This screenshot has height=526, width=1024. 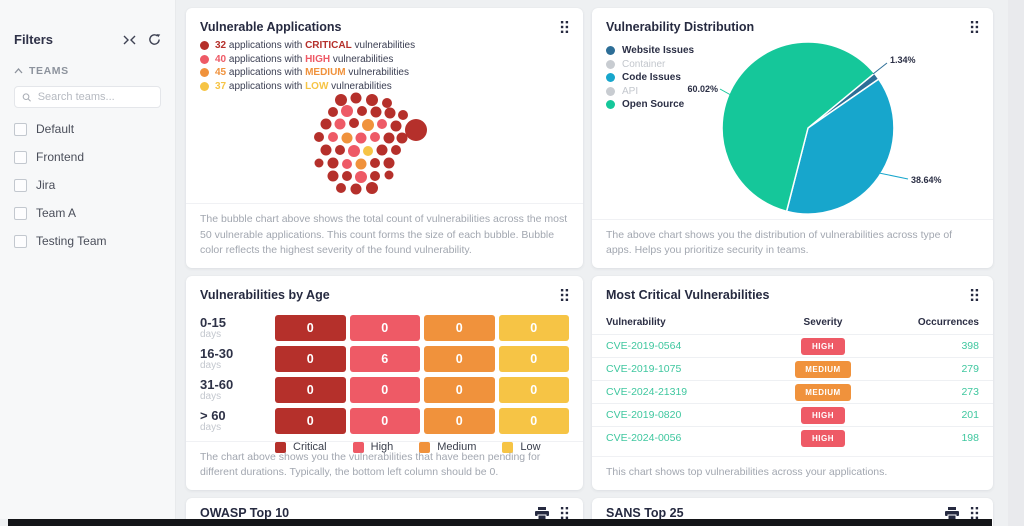 I want to click on age-cell-high: 6, so click(x=384, y=359).